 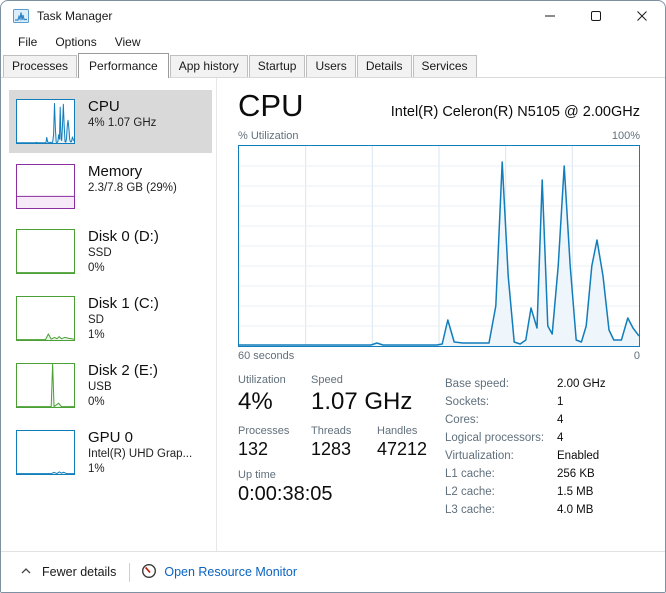 I want to click on sidebar-item-cpu: CPU 4% 1.07 GHz, so click(x=110, y=121).